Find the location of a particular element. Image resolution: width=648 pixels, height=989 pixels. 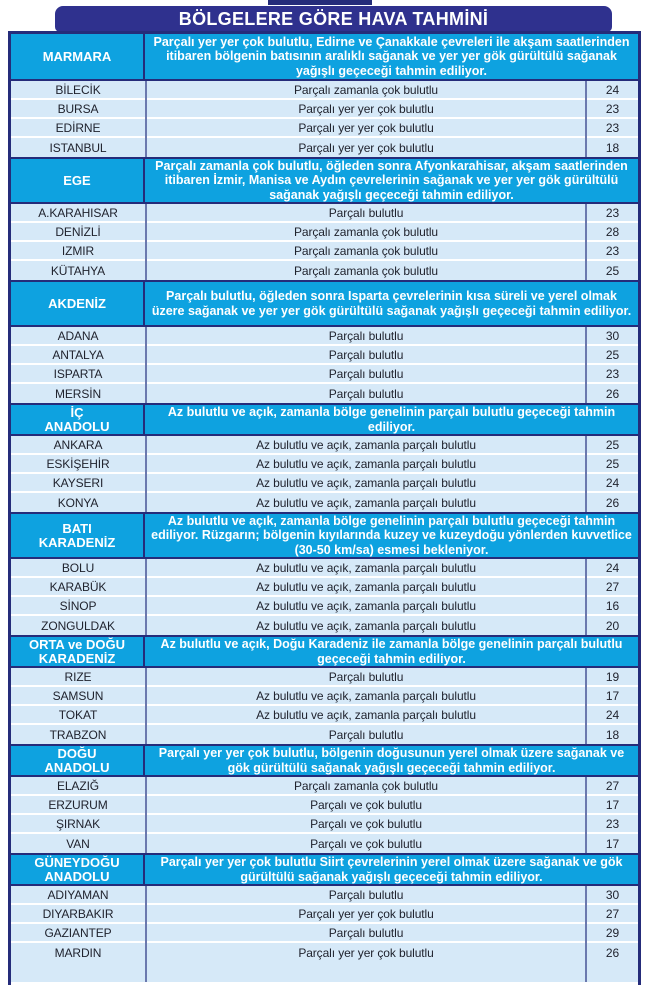

table-row: ADIYAMAN Parçalı bulutlu 30 is located at coordinates (324, 895).